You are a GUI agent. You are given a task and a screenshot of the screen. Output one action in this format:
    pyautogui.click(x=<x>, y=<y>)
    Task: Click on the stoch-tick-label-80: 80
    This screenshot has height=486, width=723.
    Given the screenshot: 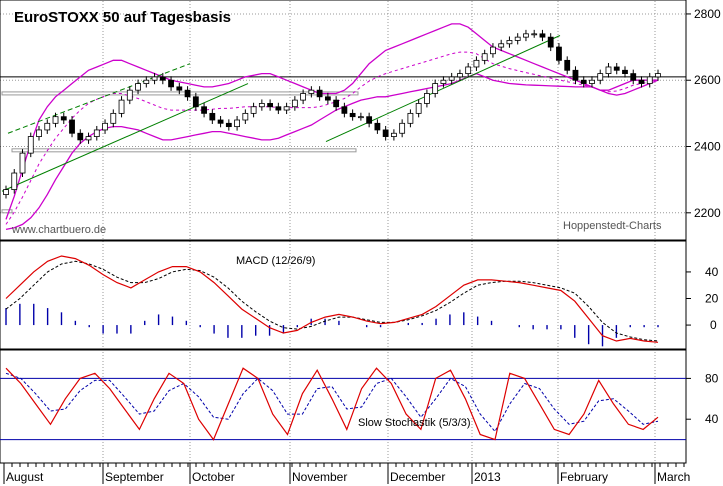 What is the action you would take?
    pyautogui.click(x=712, y=378)
    